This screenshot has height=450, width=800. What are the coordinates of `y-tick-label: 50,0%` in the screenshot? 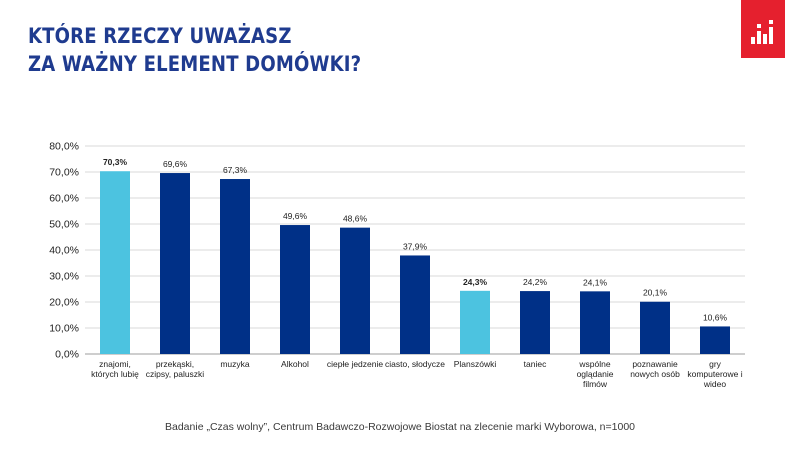 It's located at (64, 225).